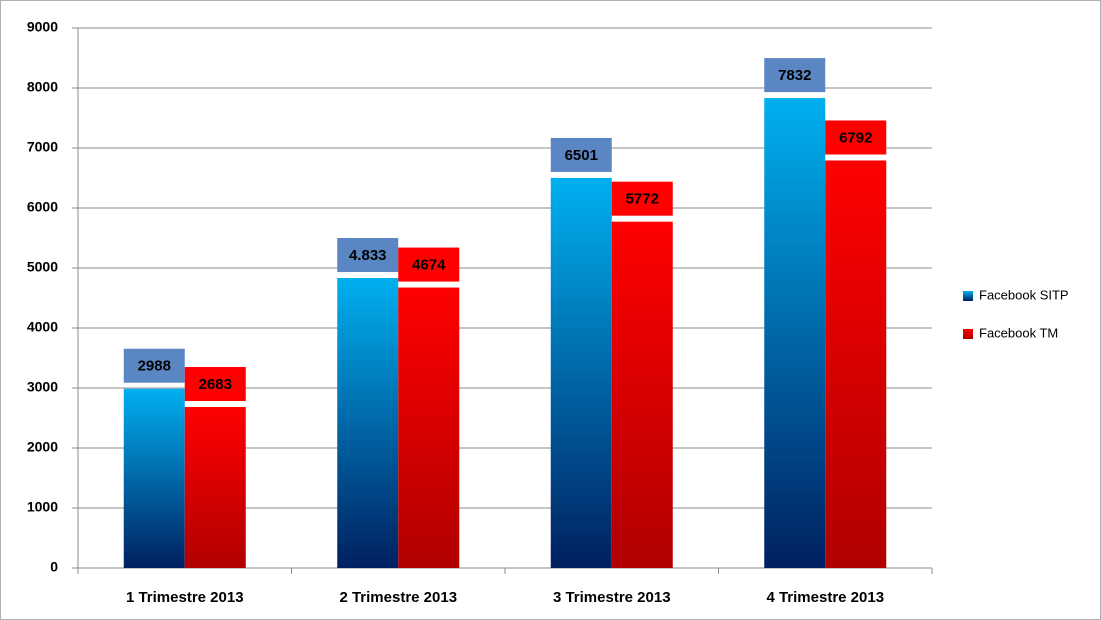 The width and height of the screenshot is (1101, 620). What do you see at coordinates (42, 147) in the screenshot?
I see `y-tick-label: 7000` at bounding box center [42, 147].